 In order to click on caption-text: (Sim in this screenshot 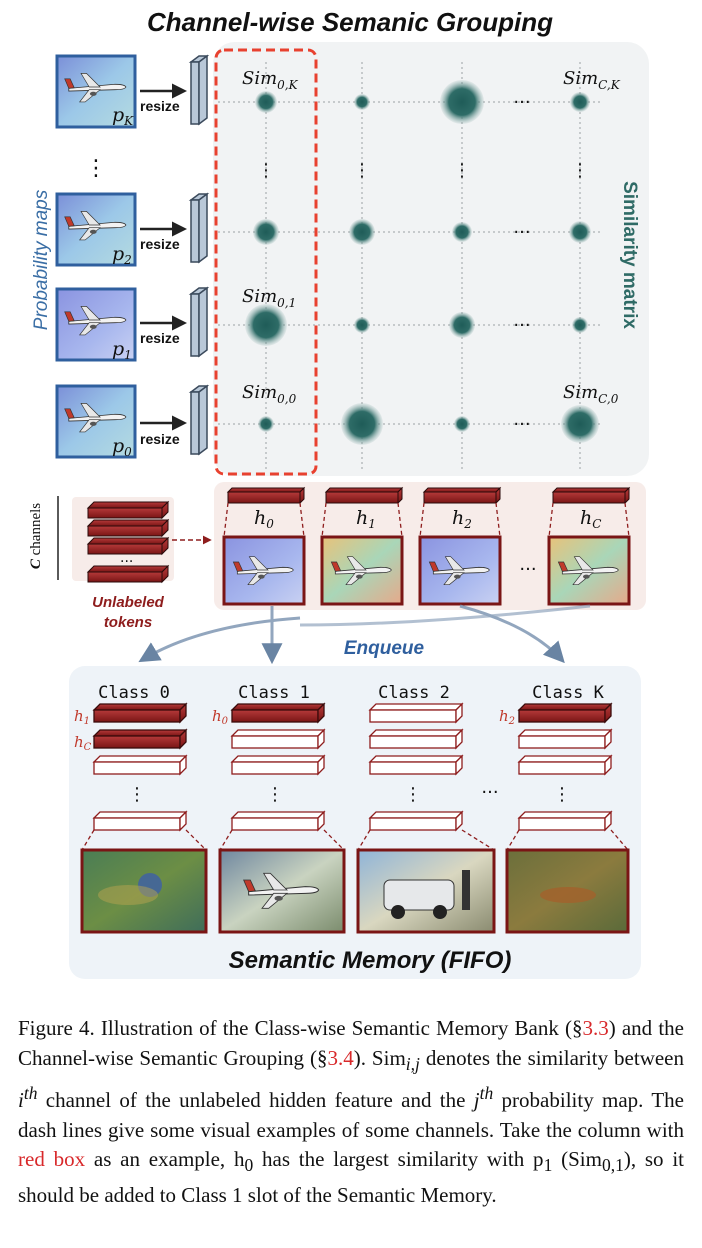, I will do `click(577, 1159)`.